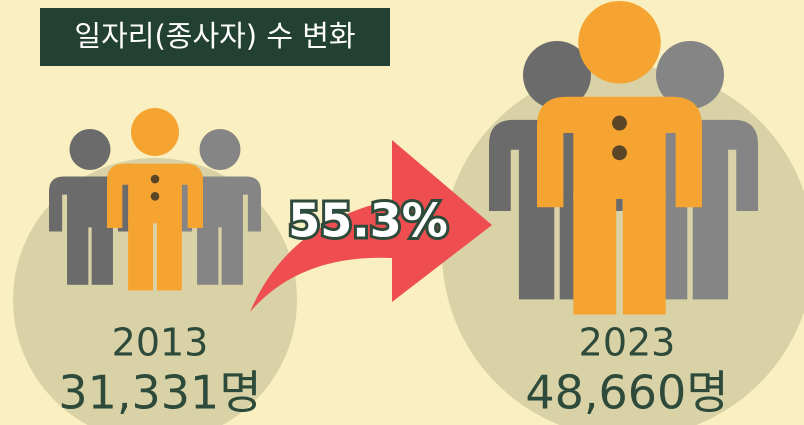  What do you see at coordinates (627, 343) in the screenshot?
I see `year-after: 2023` at bounding box center [627, 343].